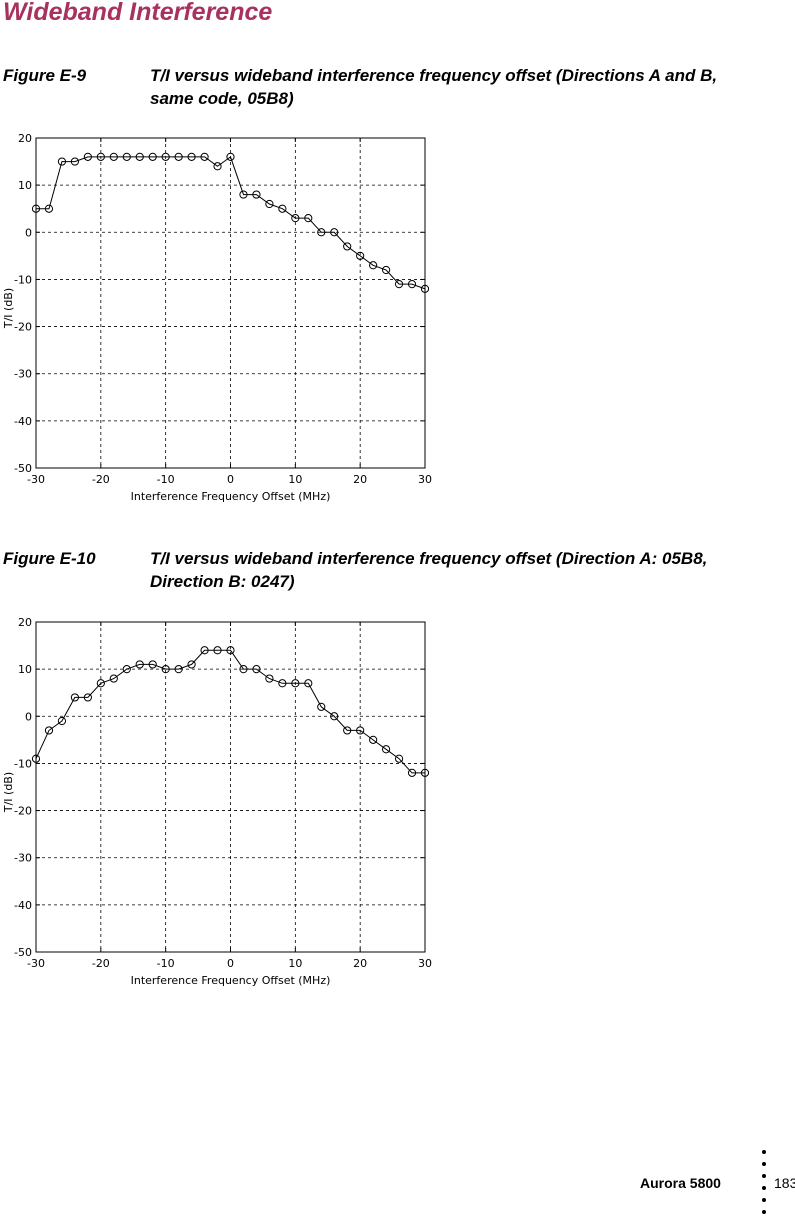 The height and width of the screenshot is (1221, 795). What do you see at coordinates (23, 279) in the screenshot?
I see `y-tick-label: -10` at bounding box center [23, 279].